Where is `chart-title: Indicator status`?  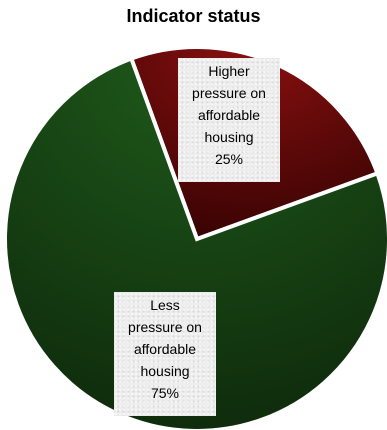 chart-title: Indicator status is located at coordinates (193, 16).